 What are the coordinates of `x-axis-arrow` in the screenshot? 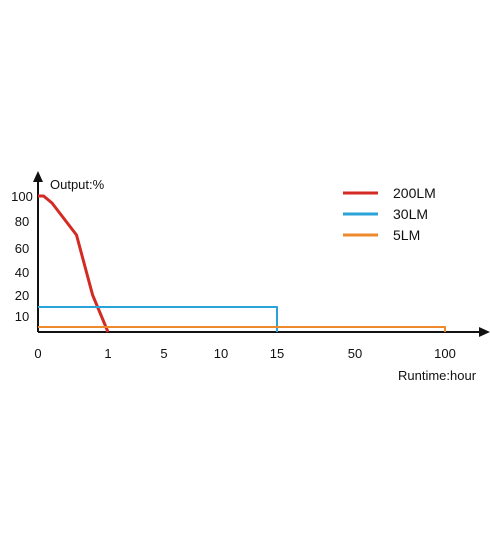 It's located at (484, 332).